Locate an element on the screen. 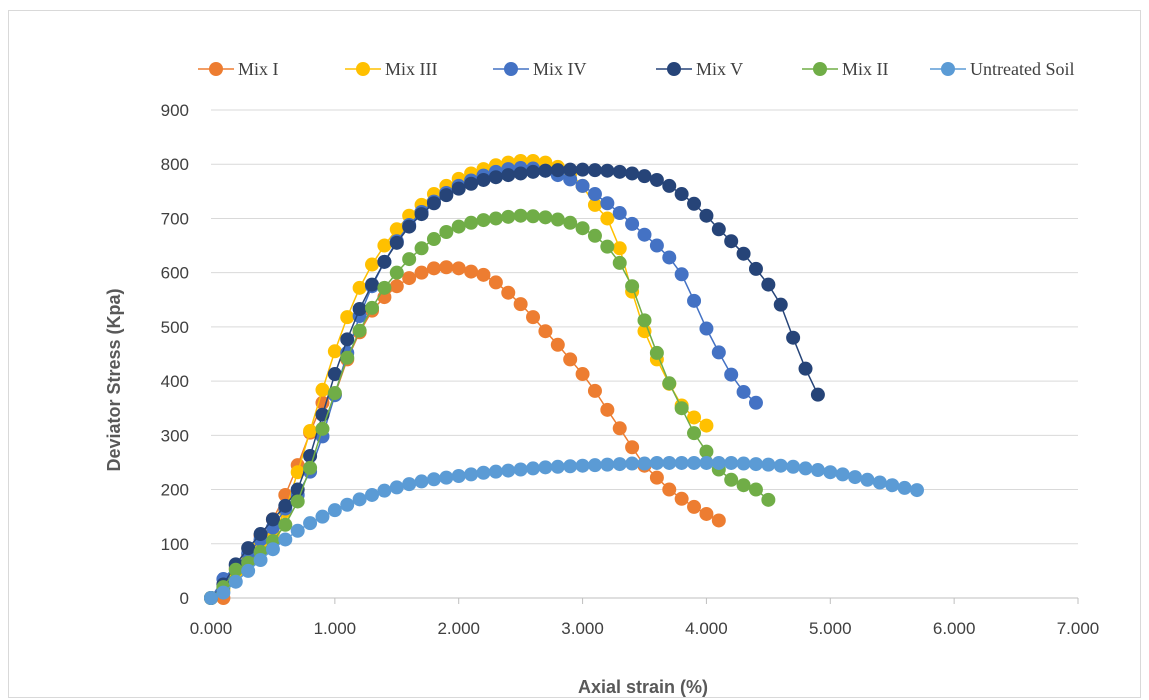  y-tick-label: 100 is located at coordinates (175, 544).